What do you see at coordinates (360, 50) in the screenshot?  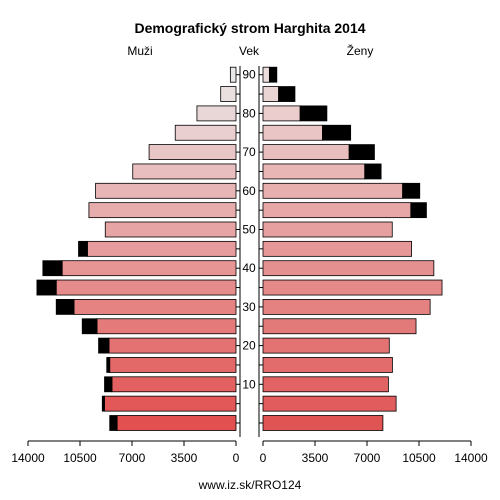 I see `female-label: Ženy` at bounding box center [360, 50].